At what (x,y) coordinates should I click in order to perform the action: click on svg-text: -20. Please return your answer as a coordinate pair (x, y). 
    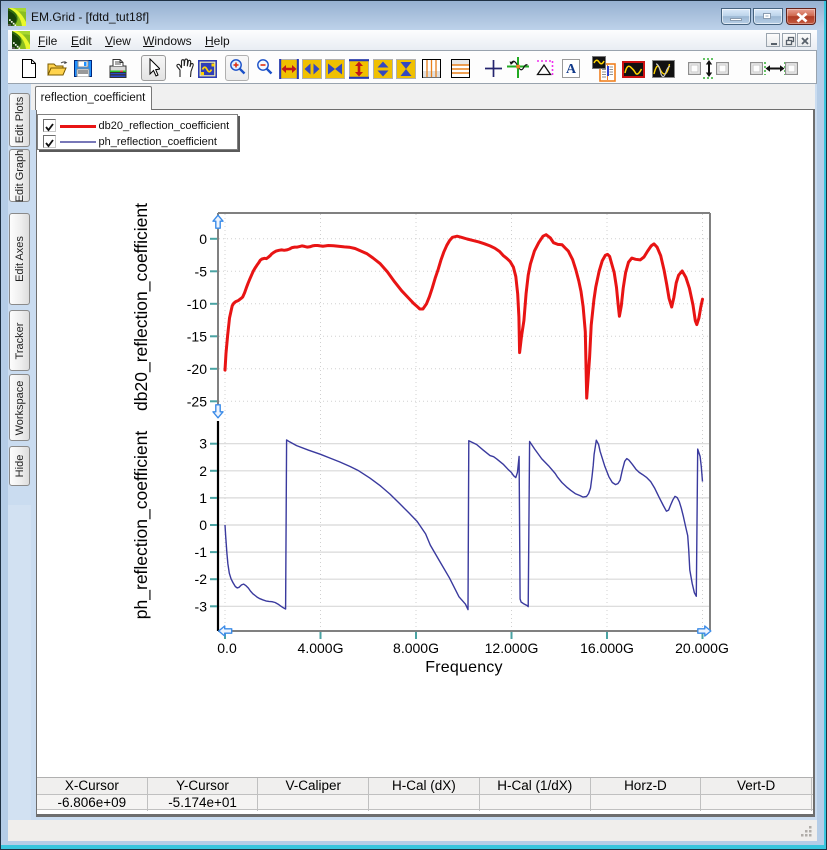
    Looking at the image, I should click on (197, 369).